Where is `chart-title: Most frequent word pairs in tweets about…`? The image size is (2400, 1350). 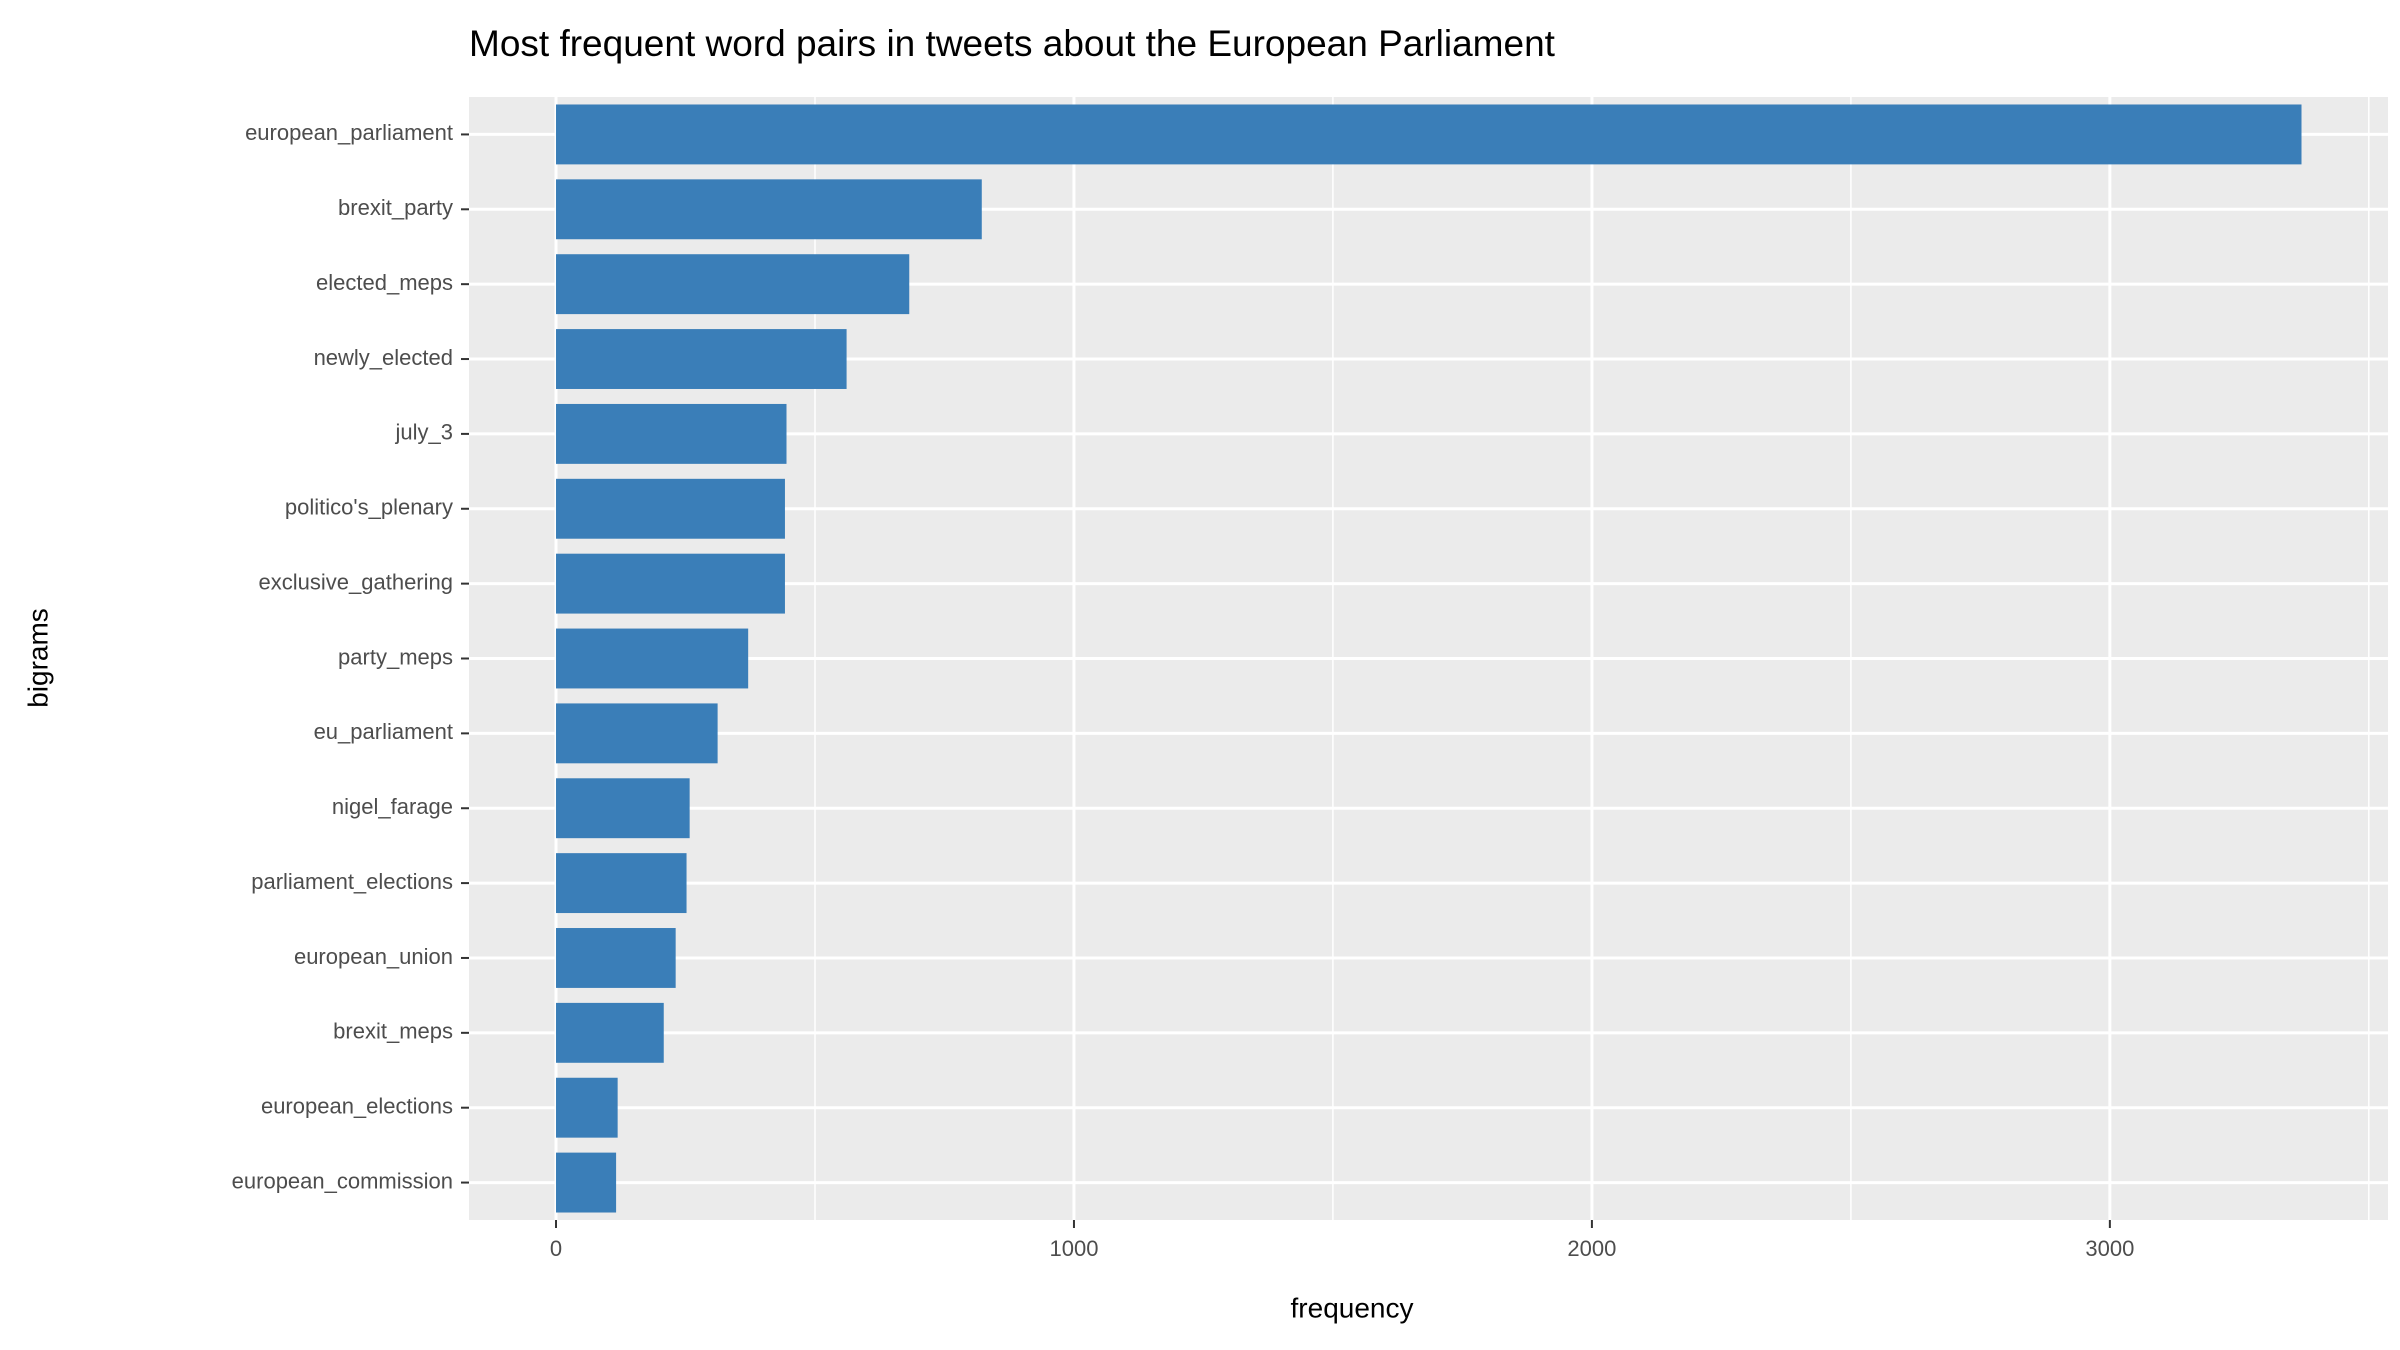
chart-title: Most frequent word pairs in tweets about… is located at coordinates (1012, 43).